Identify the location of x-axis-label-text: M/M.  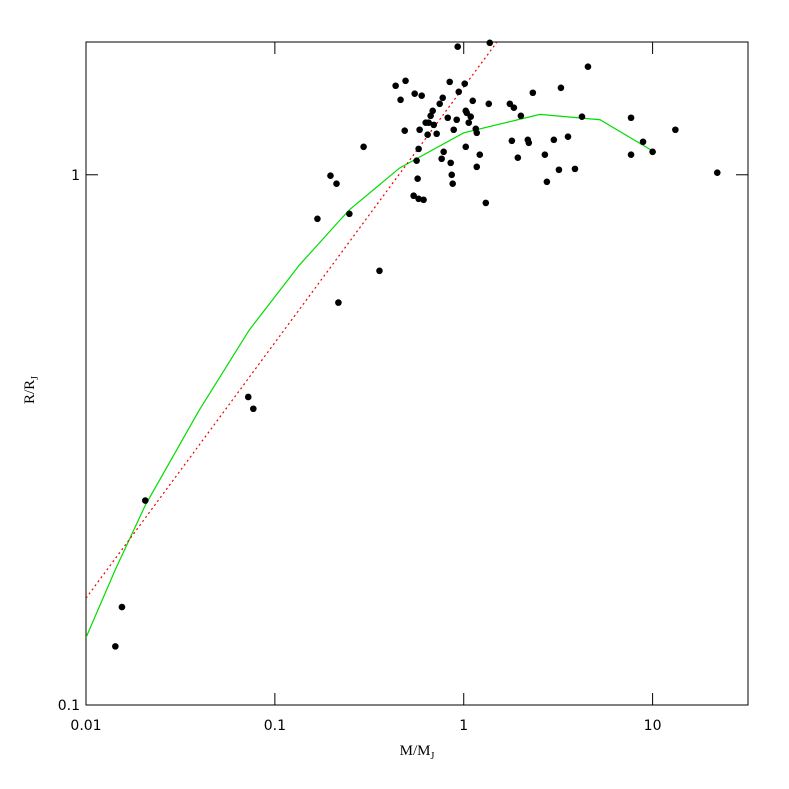
(415, 751).